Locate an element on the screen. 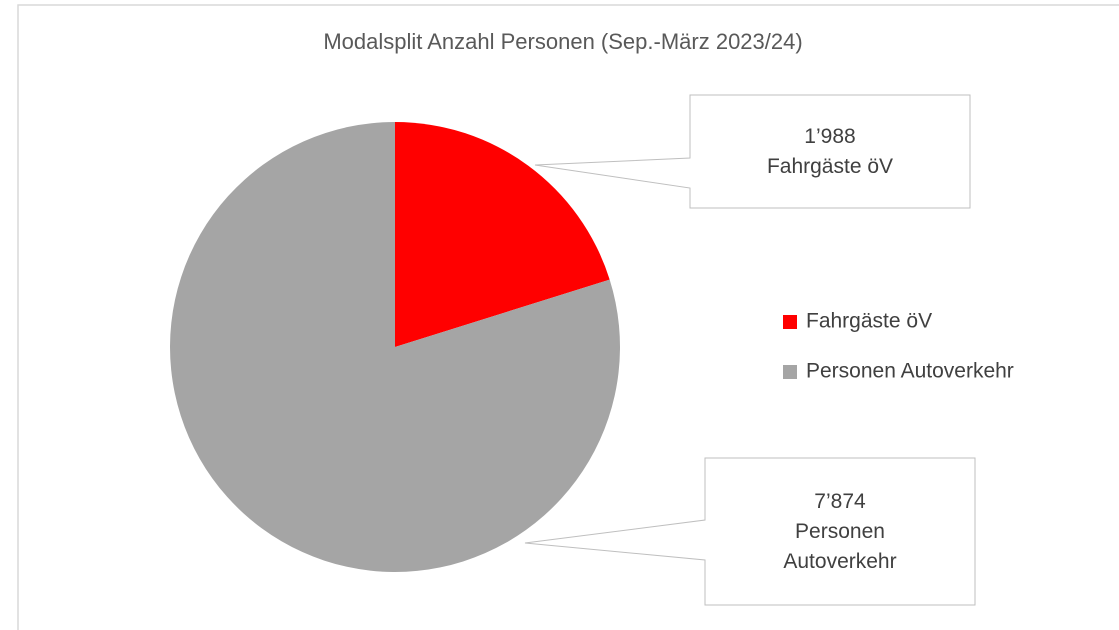 The width and height of the screenshot is (1119, 630). legend-label: Personen Autoverkehr is located at coordinates (910, 371).